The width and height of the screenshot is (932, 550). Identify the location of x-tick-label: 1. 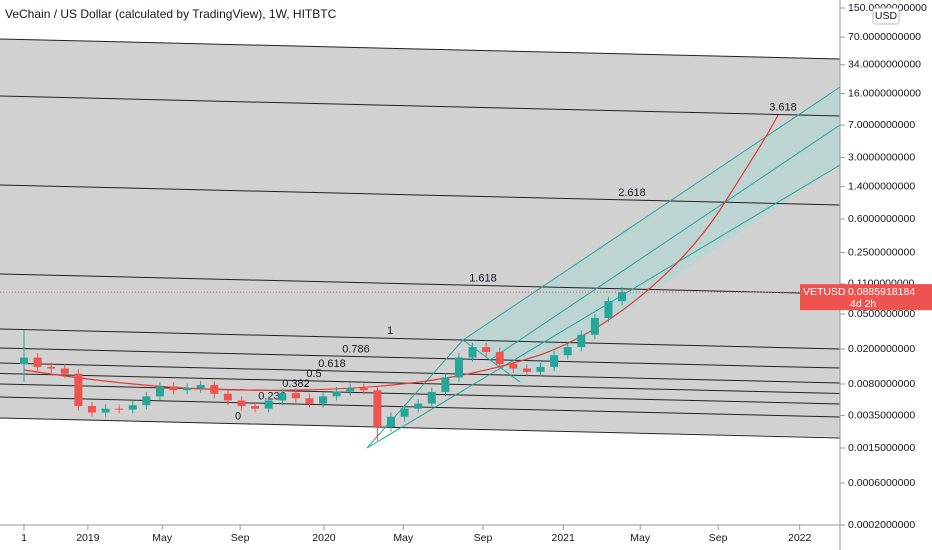
(24, 538).